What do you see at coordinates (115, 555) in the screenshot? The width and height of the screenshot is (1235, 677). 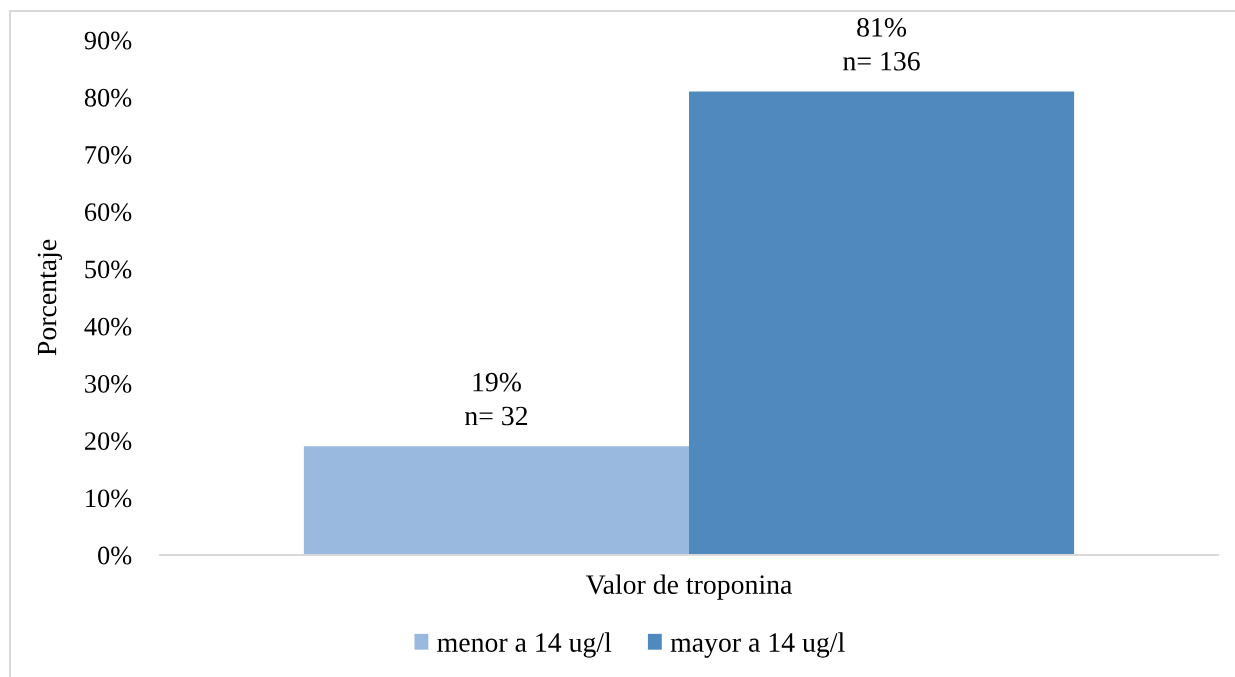 I see `y-tick-label: 0%` at bounding box center [115, 555].